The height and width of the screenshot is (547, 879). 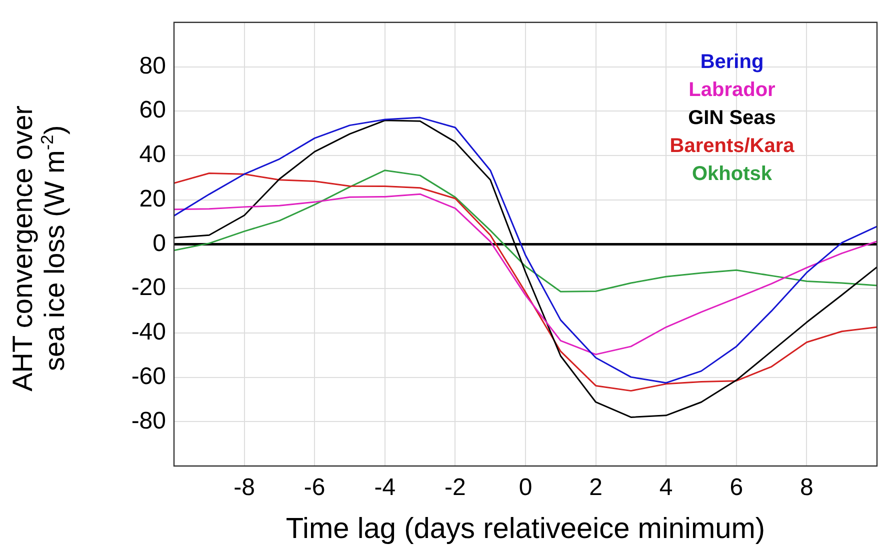 I want to click on text: Labrador, so click(x=732, y=89).